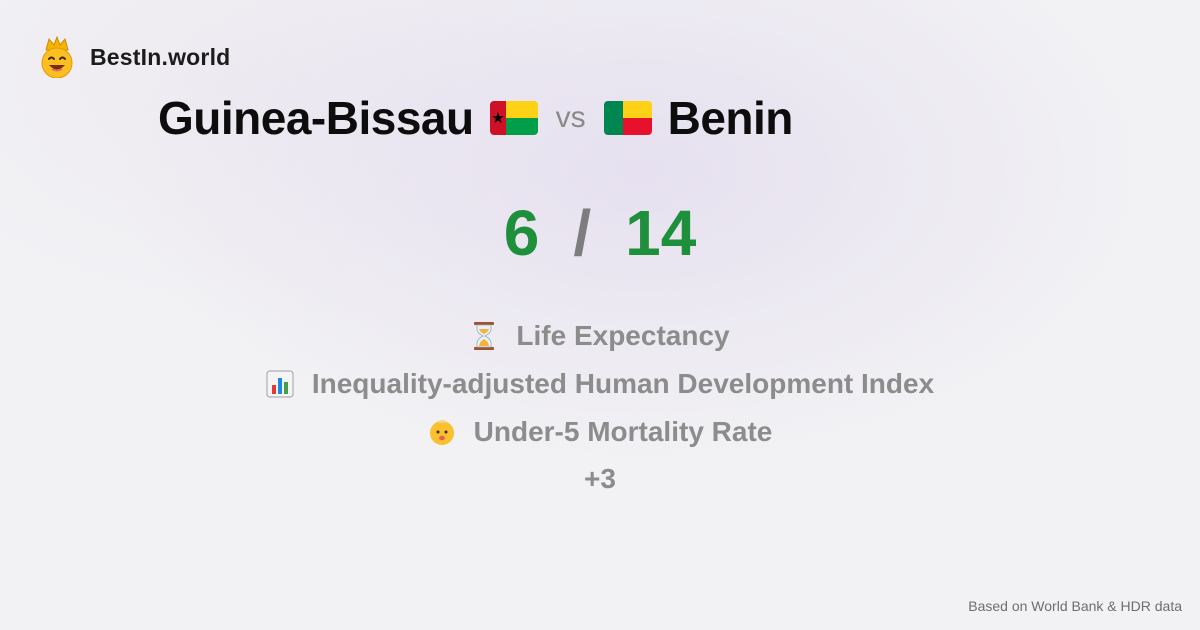 The height and width of the screenshot is (630, 1200). What do you see at coordinates (623, 431) in the screenshot?
I see `metric-label: Under-5 Mortality Rate` at bounding box center [623, 431].